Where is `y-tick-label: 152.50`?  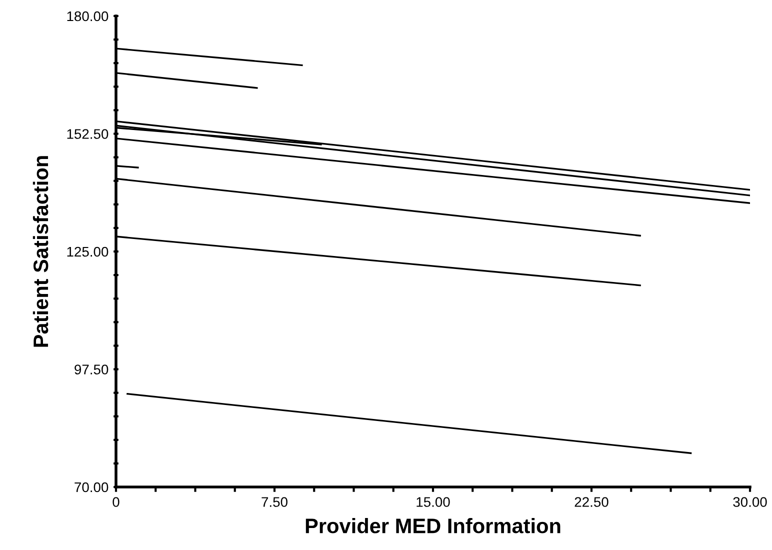 y-tick-label: 152.50 is located at coordinates (87, 134).